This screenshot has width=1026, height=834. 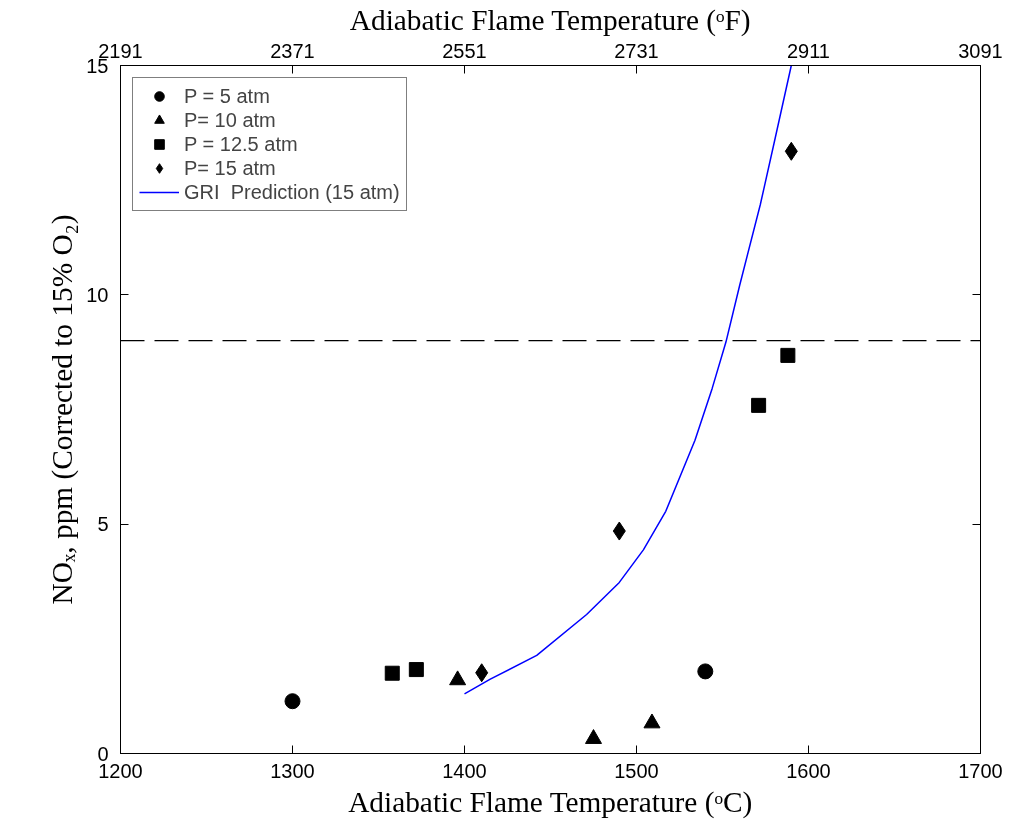 What do you see at coordinates (230, 168) in the screenshot?
I see `legend-label: P= 15 atm` at bounding box center [230, 168].